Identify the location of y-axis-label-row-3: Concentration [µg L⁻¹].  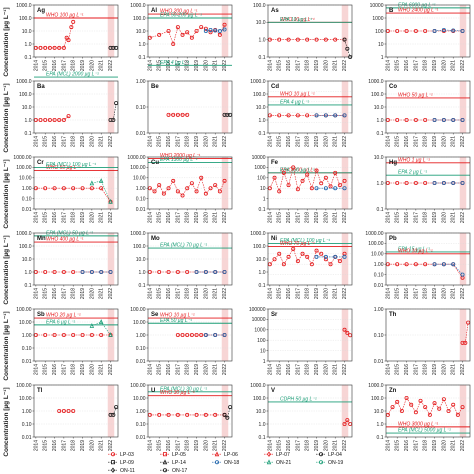
(6, 193).